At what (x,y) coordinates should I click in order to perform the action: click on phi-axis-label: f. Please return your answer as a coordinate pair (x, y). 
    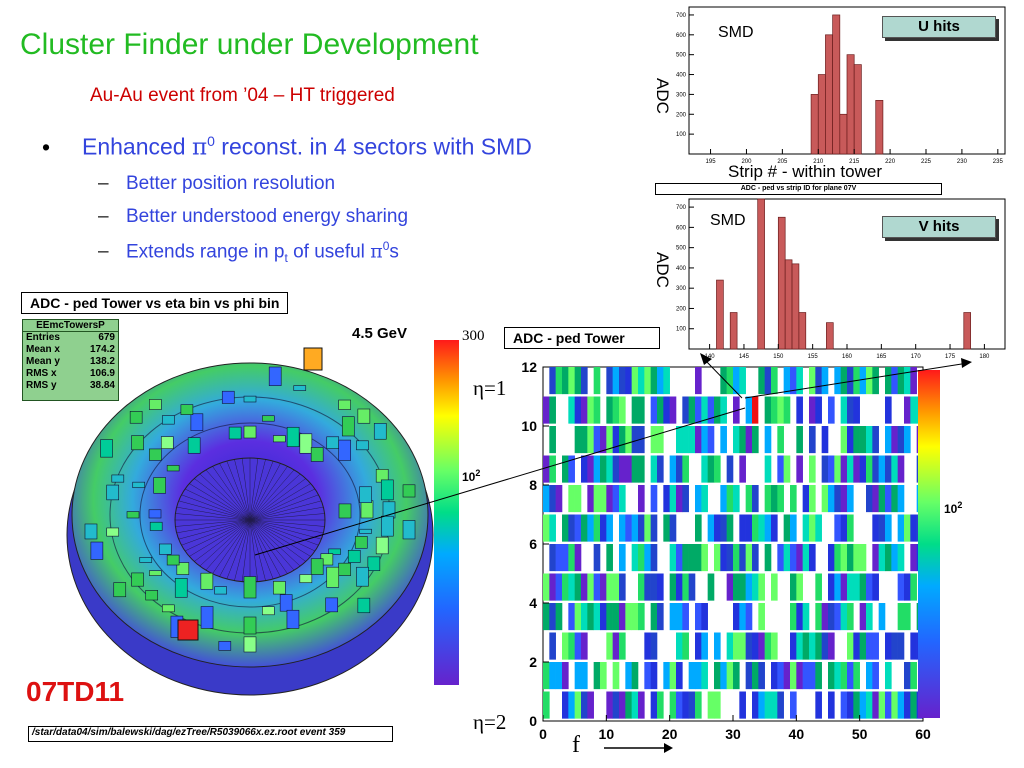
    Looking at the image, I should click on (576, 745).